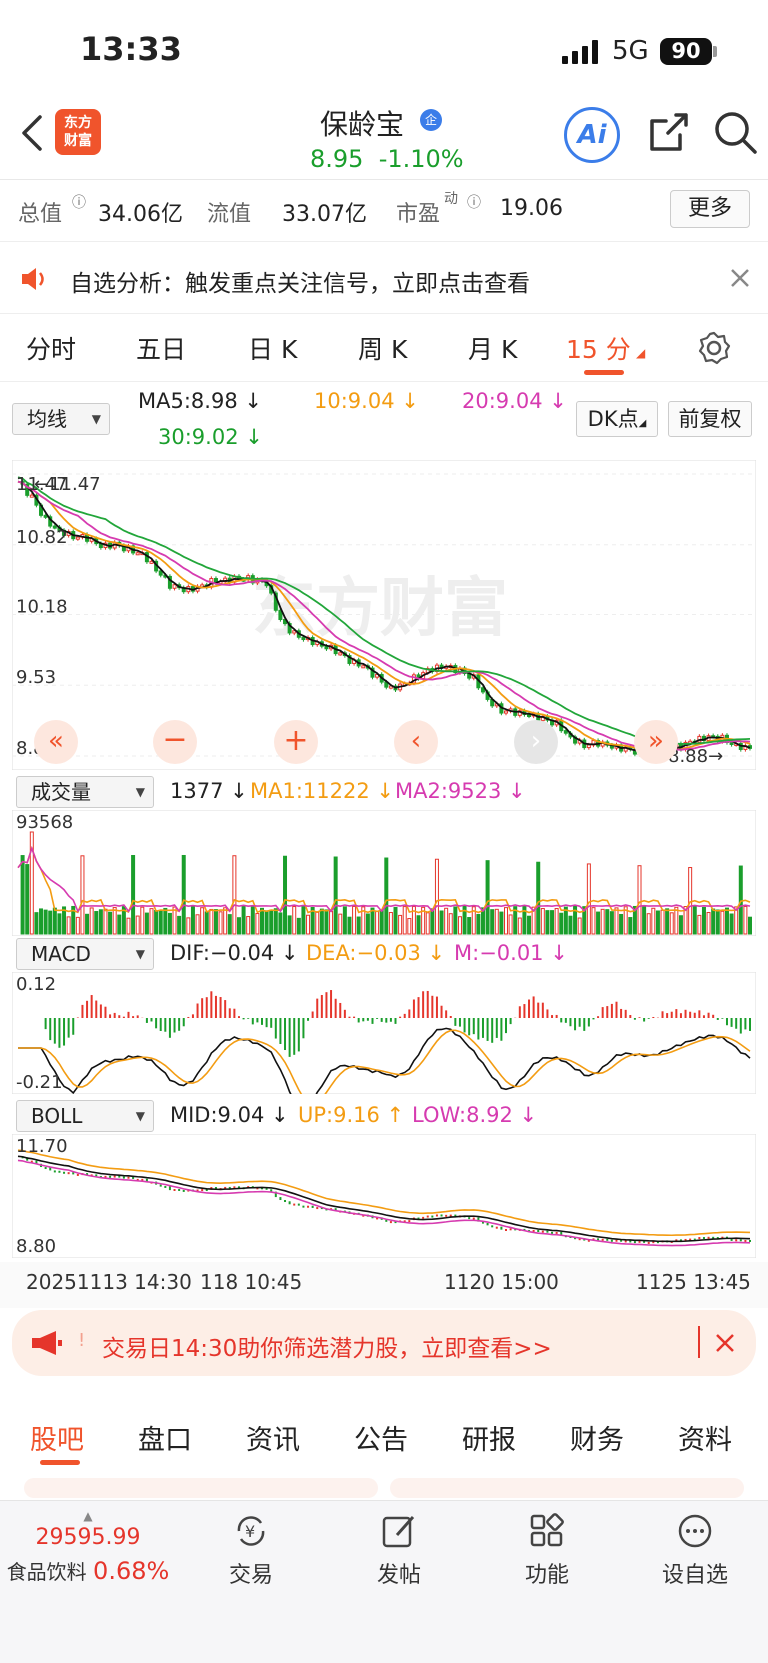 The width and height of the screenshot is (768, 1663). What do you see at coordinates (710, 209) in the screenshot?
I see `more-button: 更多` at bounding box center [710, 209].